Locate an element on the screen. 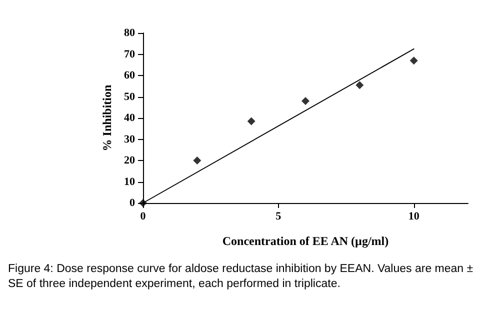  y-tick-label: 20 is located at coordinates (130, 160).